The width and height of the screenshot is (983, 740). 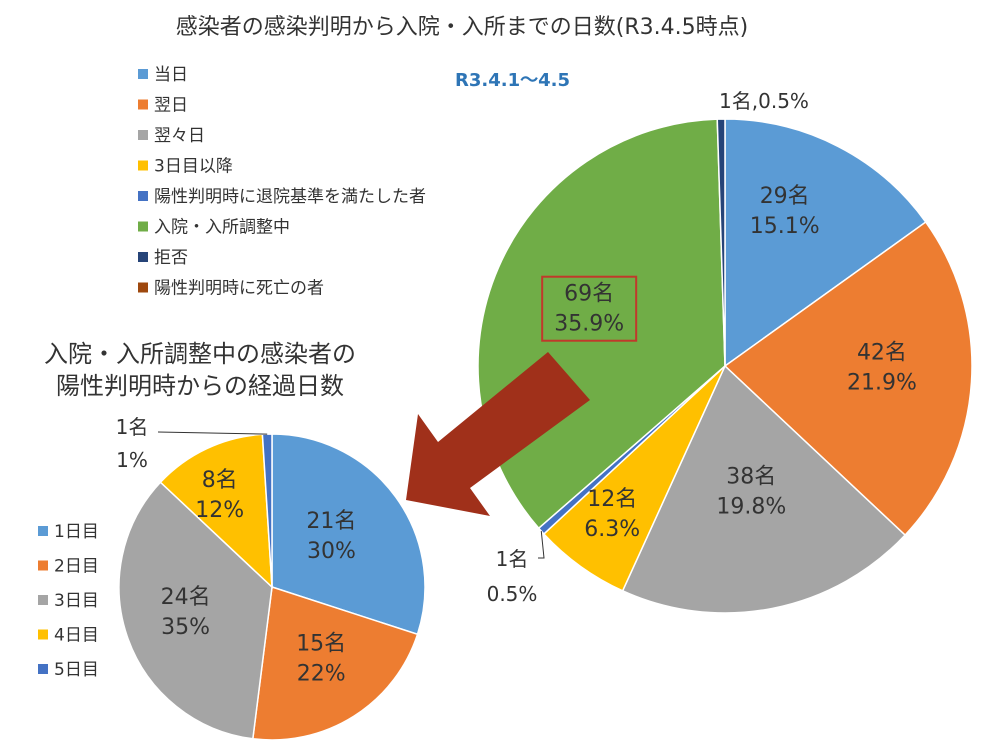 I want to click on sub-slice-percent-label: 35%, so click(x=185, y=627).